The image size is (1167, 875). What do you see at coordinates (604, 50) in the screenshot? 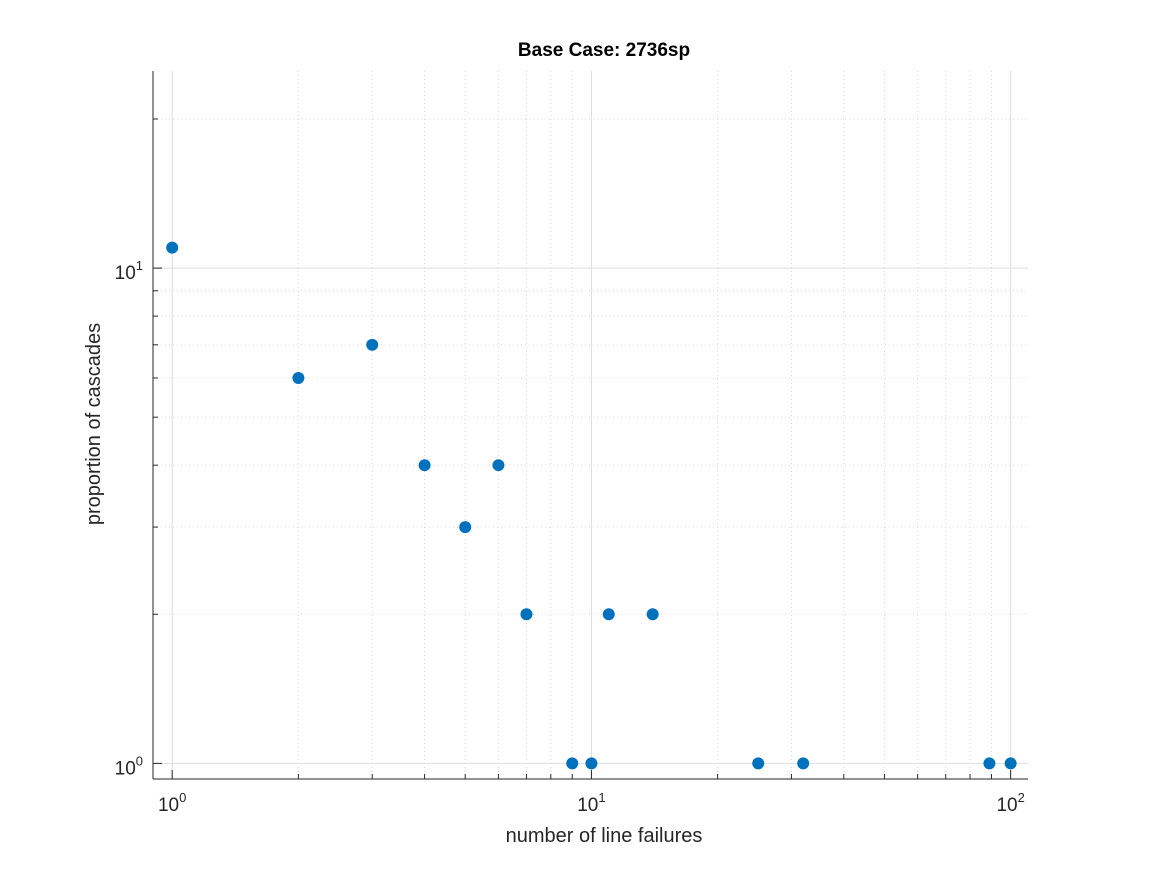
I see `chart-title: Base Case: 2736sp` at bounding box center [604, 50].